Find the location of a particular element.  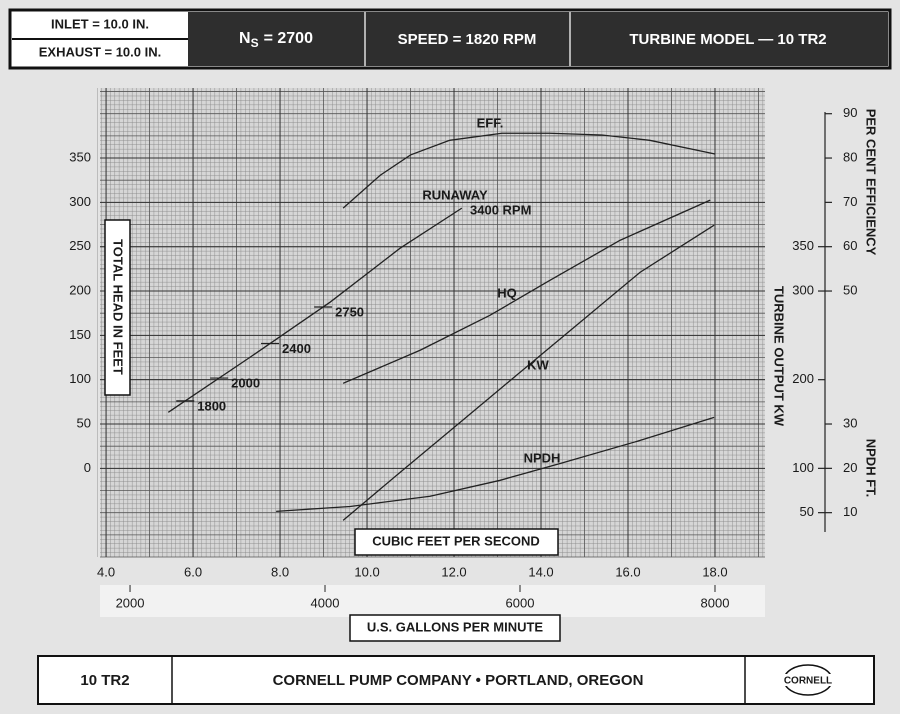

curve-label: HQ is located at coordinates (507, 292).